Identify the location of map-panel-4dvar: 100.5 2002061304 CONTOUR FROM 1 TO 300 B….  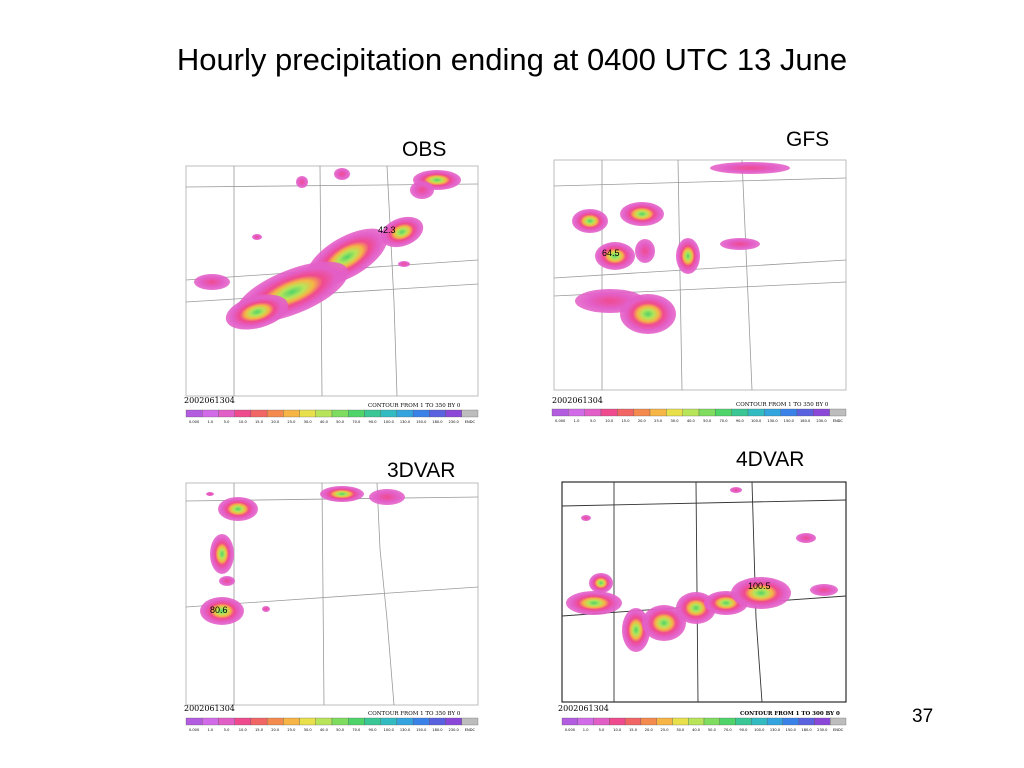
(706, 613).